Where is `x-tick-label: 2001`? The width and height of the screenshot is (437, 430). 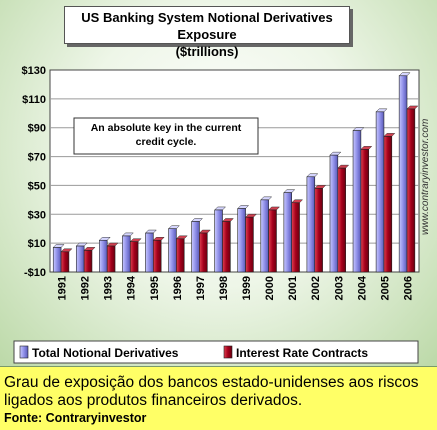 x-tick-label: 2001 is located at coordinates (293, 288).